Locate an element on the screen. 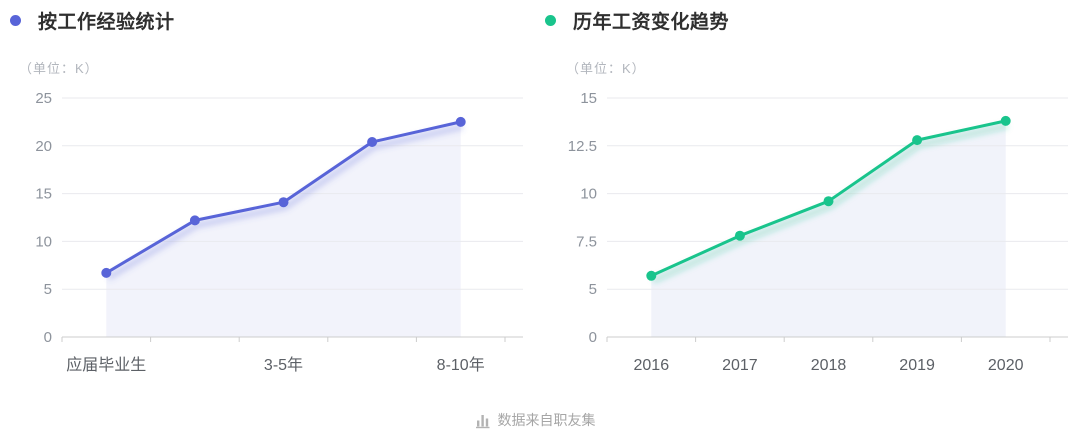 The height and width of the screenshot is (440, 1070). svg-text: 2017 is located at coordinates (740, 365).